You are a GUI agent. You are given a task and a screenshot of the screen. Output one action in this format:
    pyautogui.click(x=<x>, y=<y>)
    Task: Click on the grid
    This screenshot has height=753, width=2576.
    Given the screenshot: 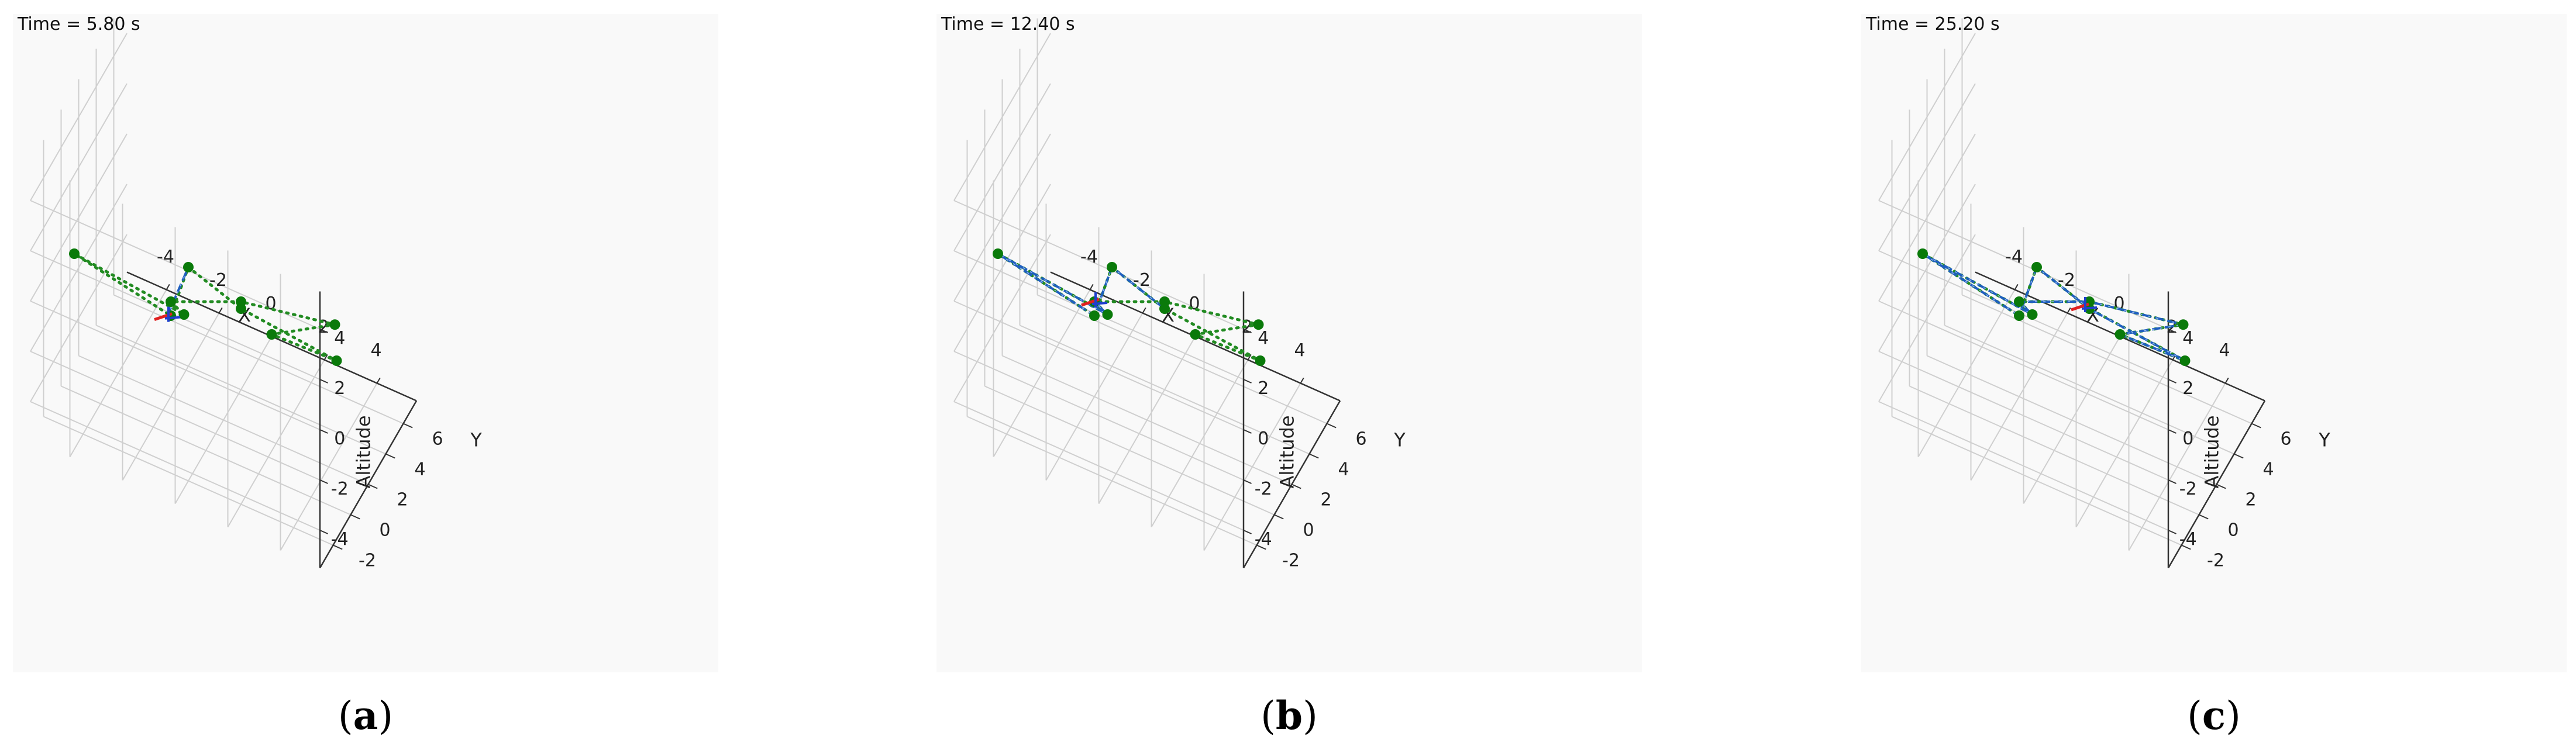 What is the action you would take?
    pyautogui.click(x=1140, y=284)
    